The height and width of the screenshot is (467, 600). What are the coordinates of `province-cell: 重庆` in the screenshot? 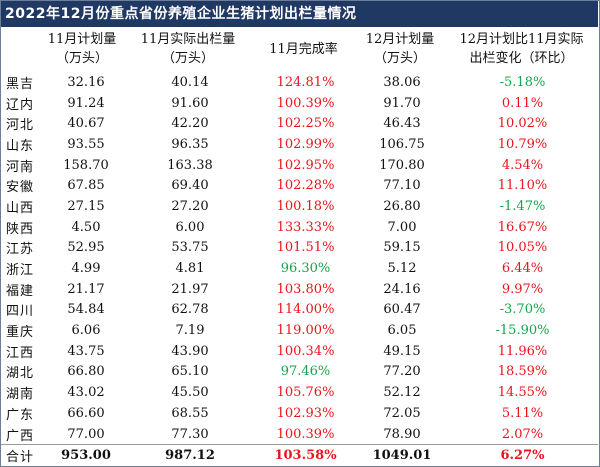 It's located at (20, 333).